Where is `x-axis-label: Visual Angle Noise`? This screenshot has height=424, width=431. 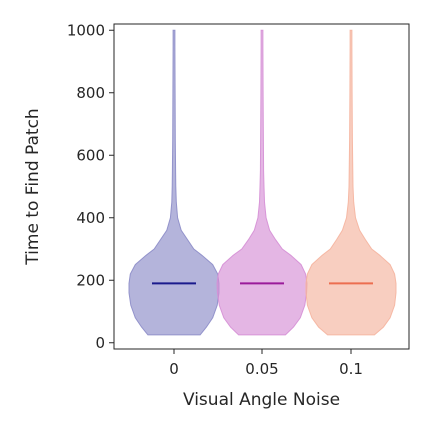
x-axis-label: Visual Angle Noise is located at coordinates (261, 400).